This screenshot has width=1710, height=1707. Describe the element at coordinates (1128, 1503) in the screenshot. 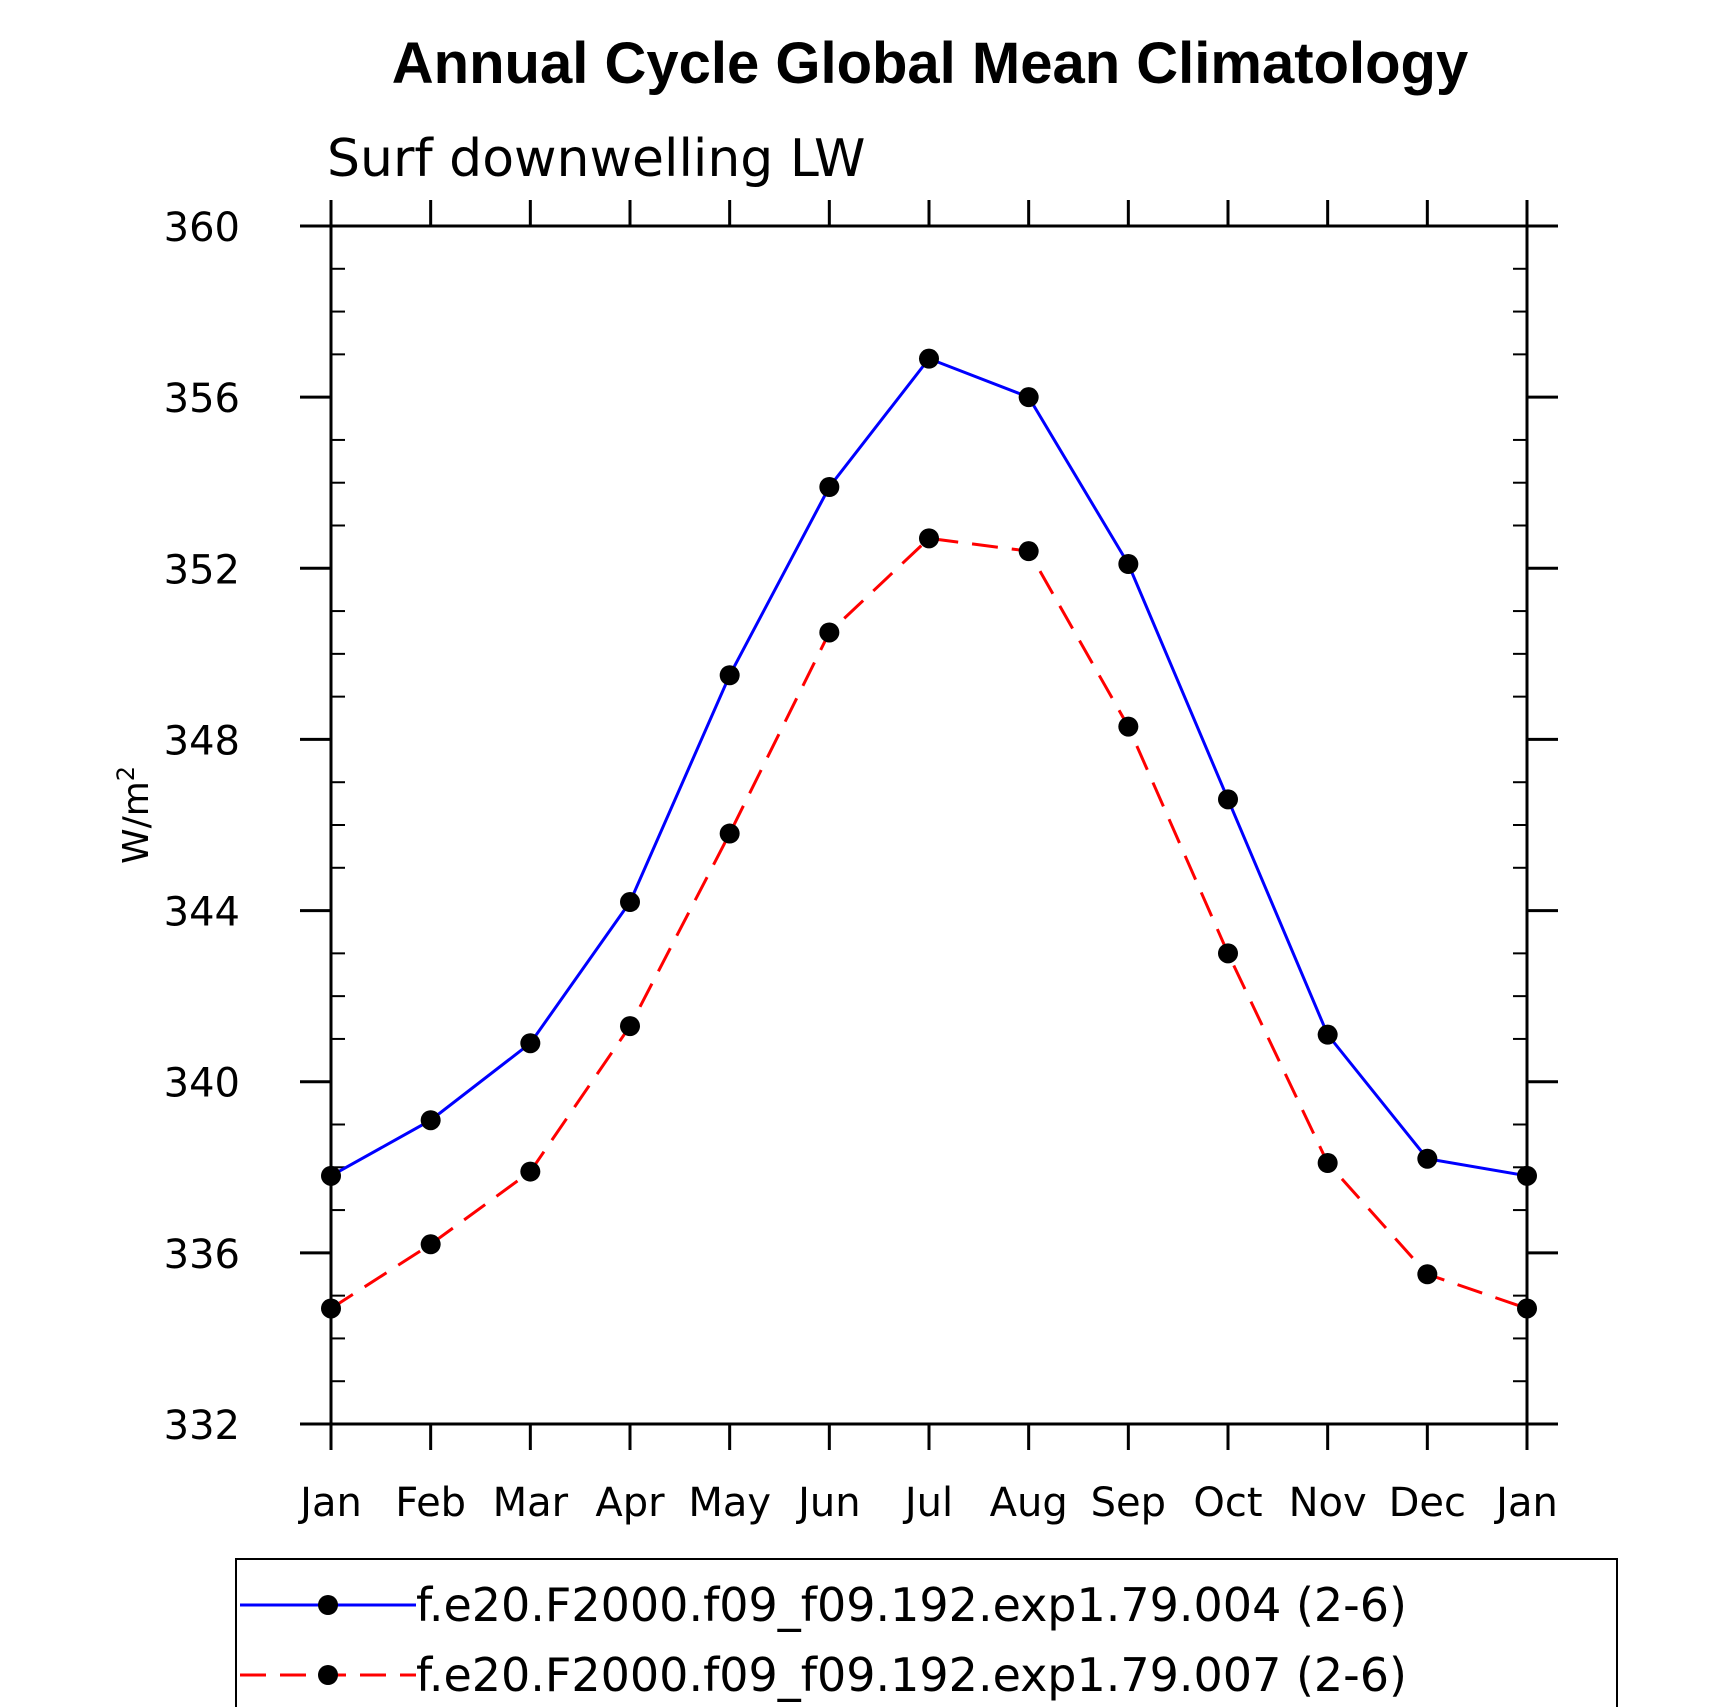

I see `x-tick-label: Sep` at that location.